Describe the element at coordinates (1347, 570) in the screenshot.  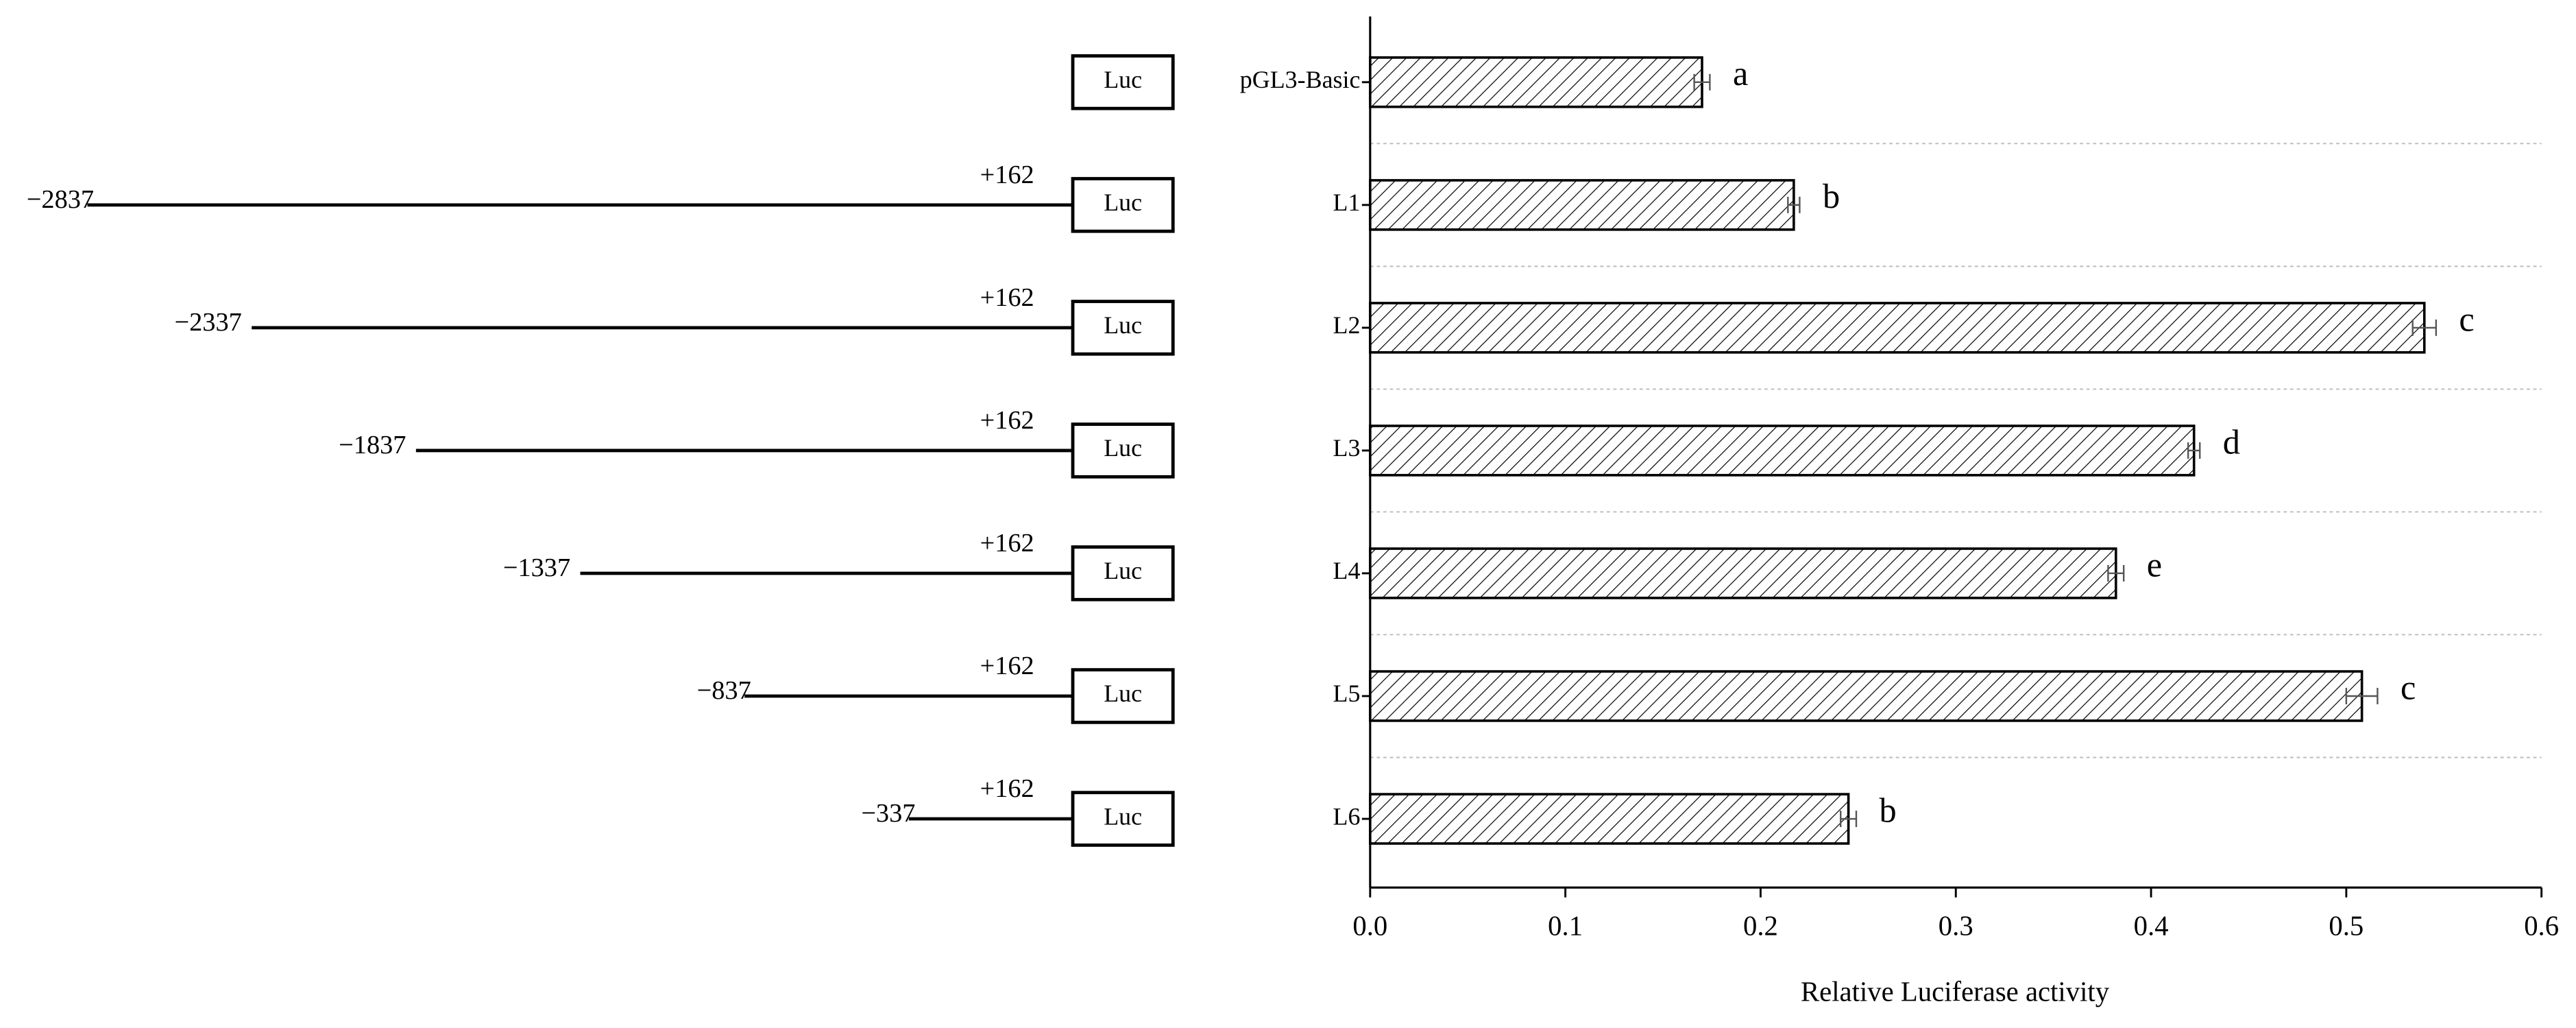
I see `y-tick-label: L4` at that location.